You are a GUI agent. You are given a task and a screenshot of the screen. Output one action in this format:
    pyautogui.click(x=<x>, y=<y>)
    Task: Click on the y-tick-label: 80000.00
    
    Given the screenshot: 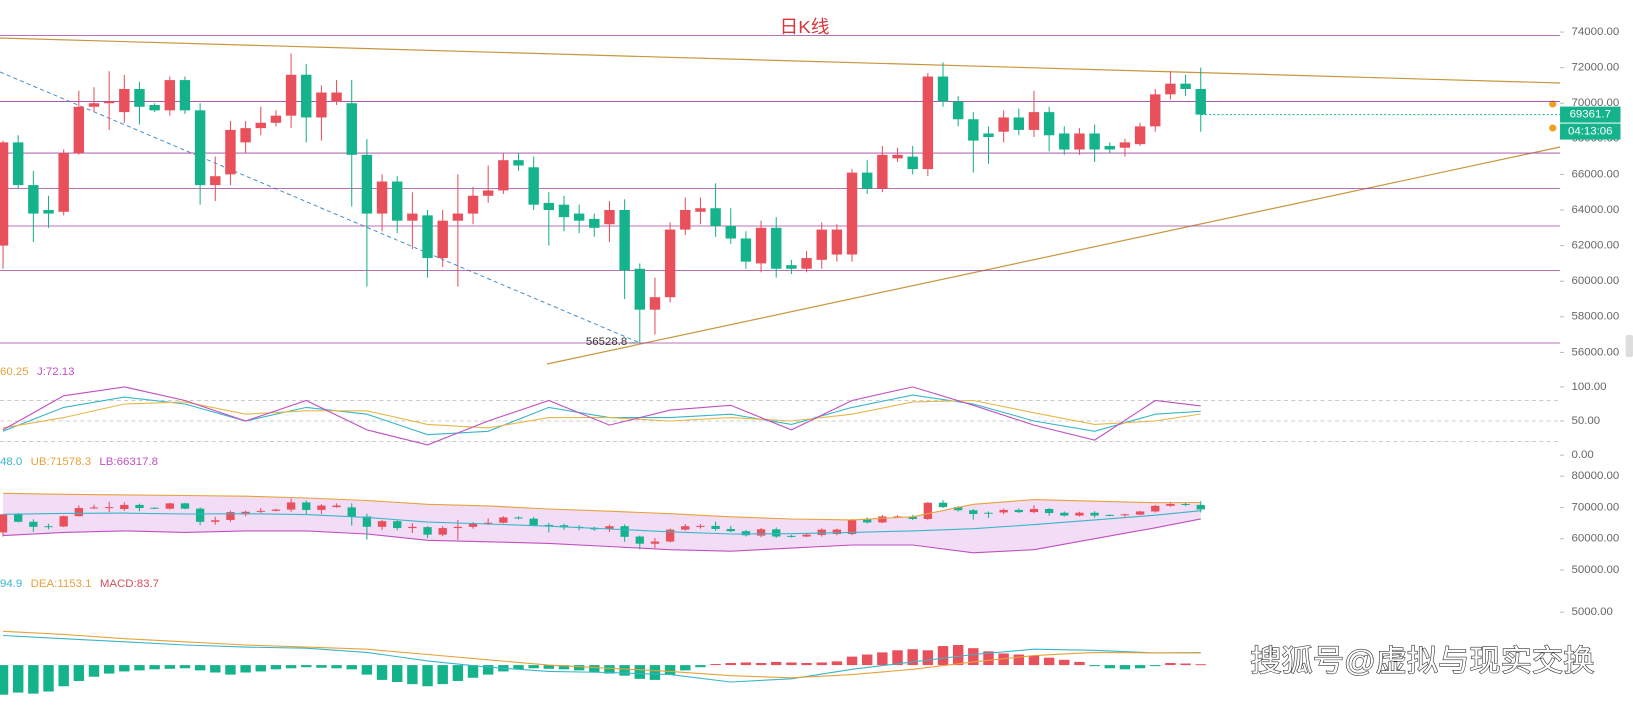 What is the action you would take?
    pyautogui.click(x=1596, y=476)
    